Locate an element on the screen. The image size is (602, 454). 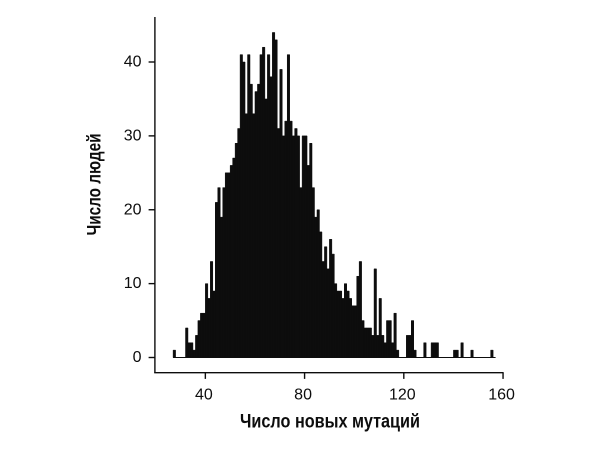
svg-text: Число новых мутаций is located at coordinates (330, 422).